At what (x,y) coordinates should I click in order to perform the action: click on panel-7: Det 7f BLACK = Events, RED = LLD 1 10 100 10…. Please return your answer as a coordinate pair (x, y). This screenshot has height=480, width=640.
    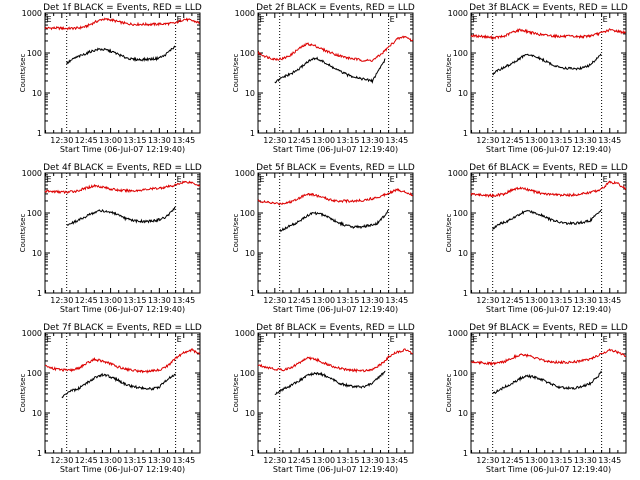
    Looking at the image, I should click on (110, 398).